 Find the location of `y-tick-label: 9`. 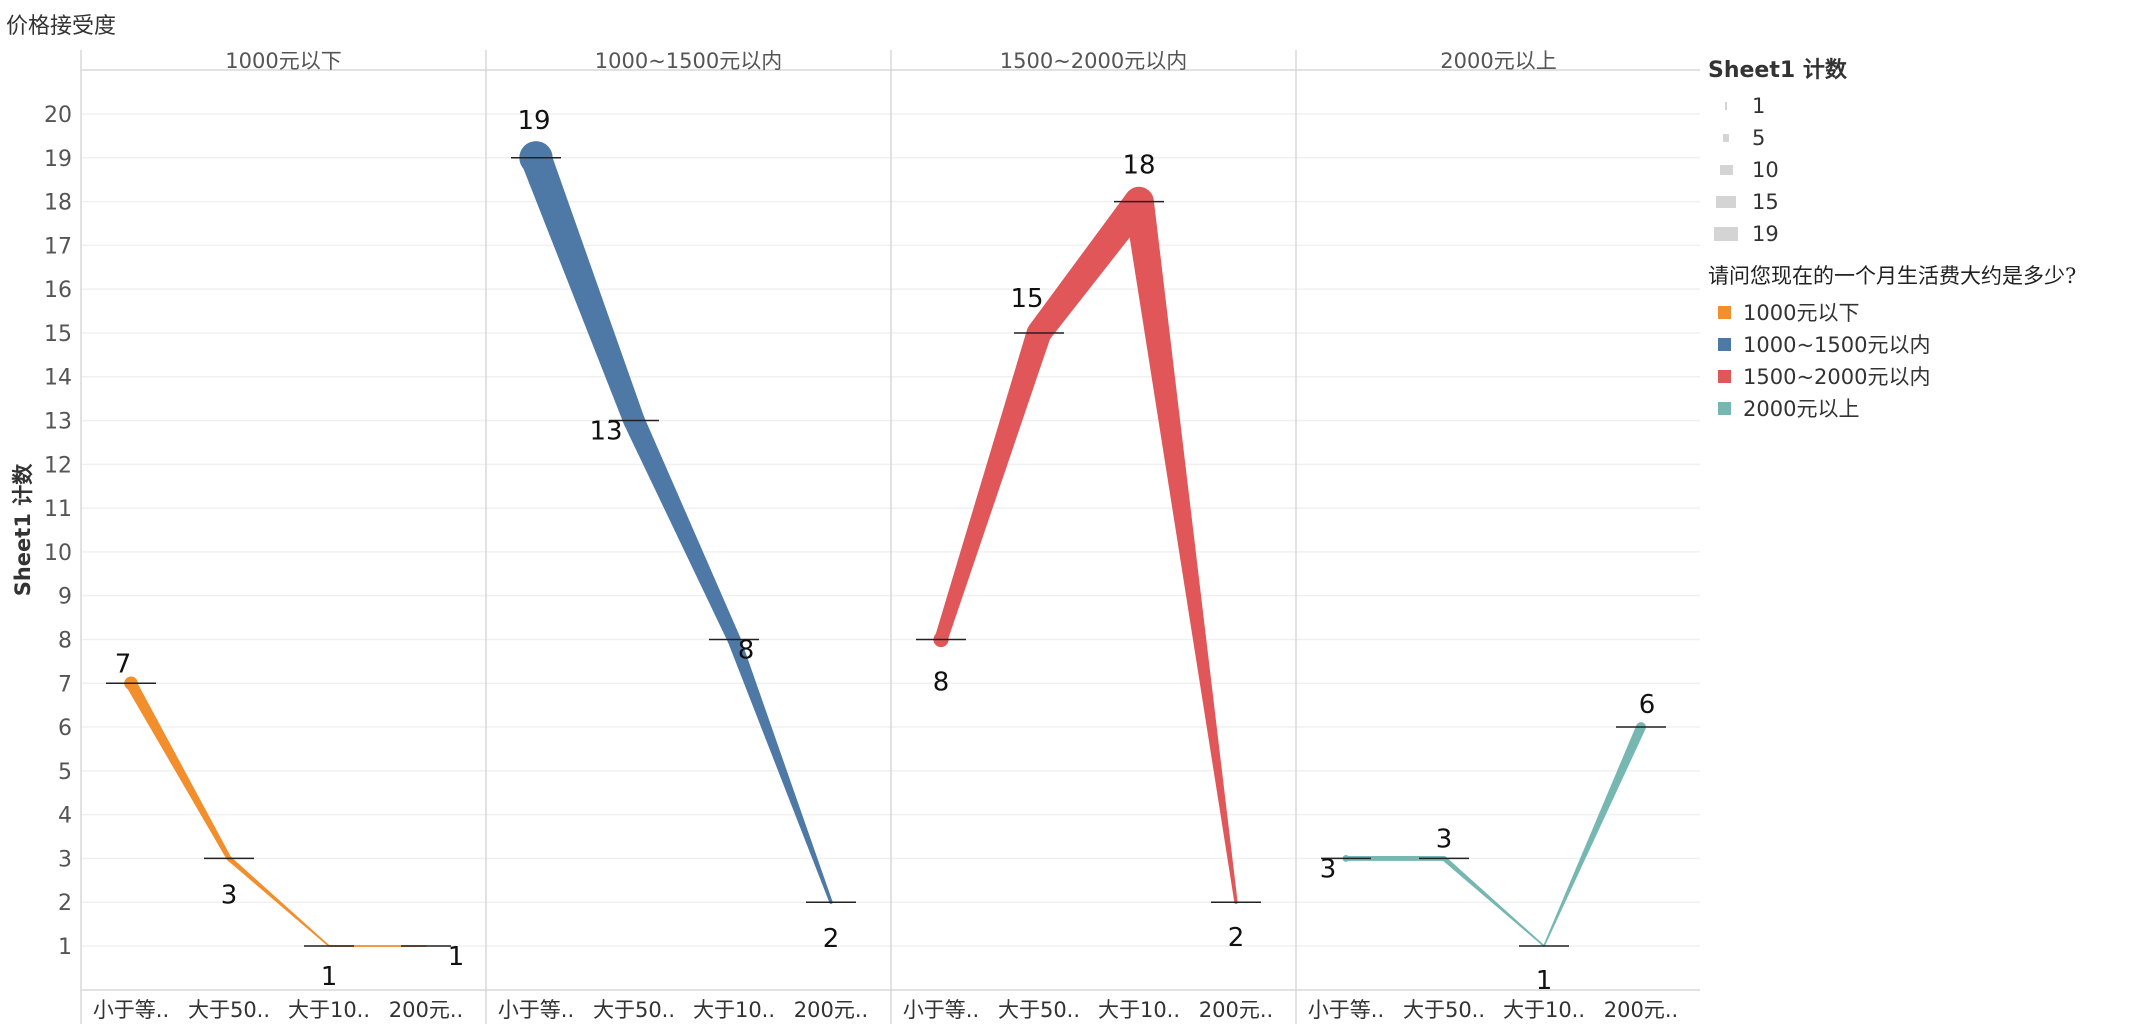

y-tick-label: 9 is located at coordinates (65, 597).